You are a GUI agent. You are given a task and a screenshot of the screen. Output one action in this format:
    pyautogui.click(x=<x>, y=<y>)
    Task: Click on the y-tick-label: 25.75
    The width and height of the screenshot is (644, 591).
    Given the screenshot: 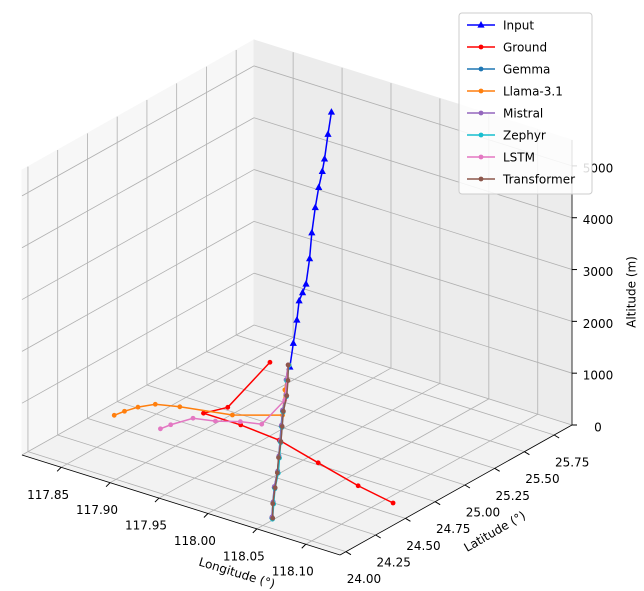 What is the action you would take?
    pyautogui.click(x=572, y=463)
    